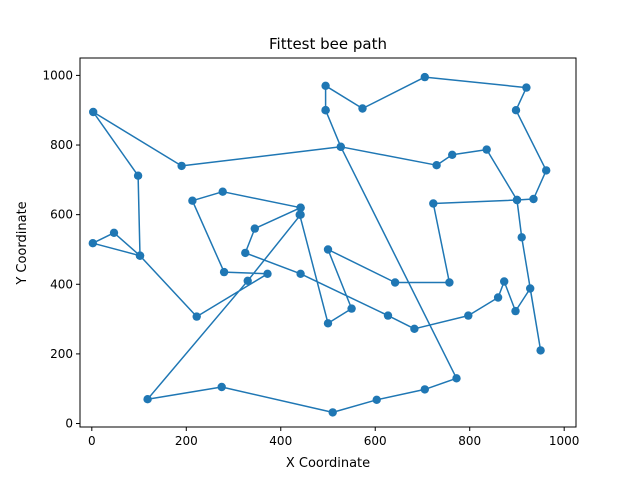 The image size is (640, 480). Describe the element at coordinates (186, 441) in the screenshot. I see `x-tick-label: 200` at that location.